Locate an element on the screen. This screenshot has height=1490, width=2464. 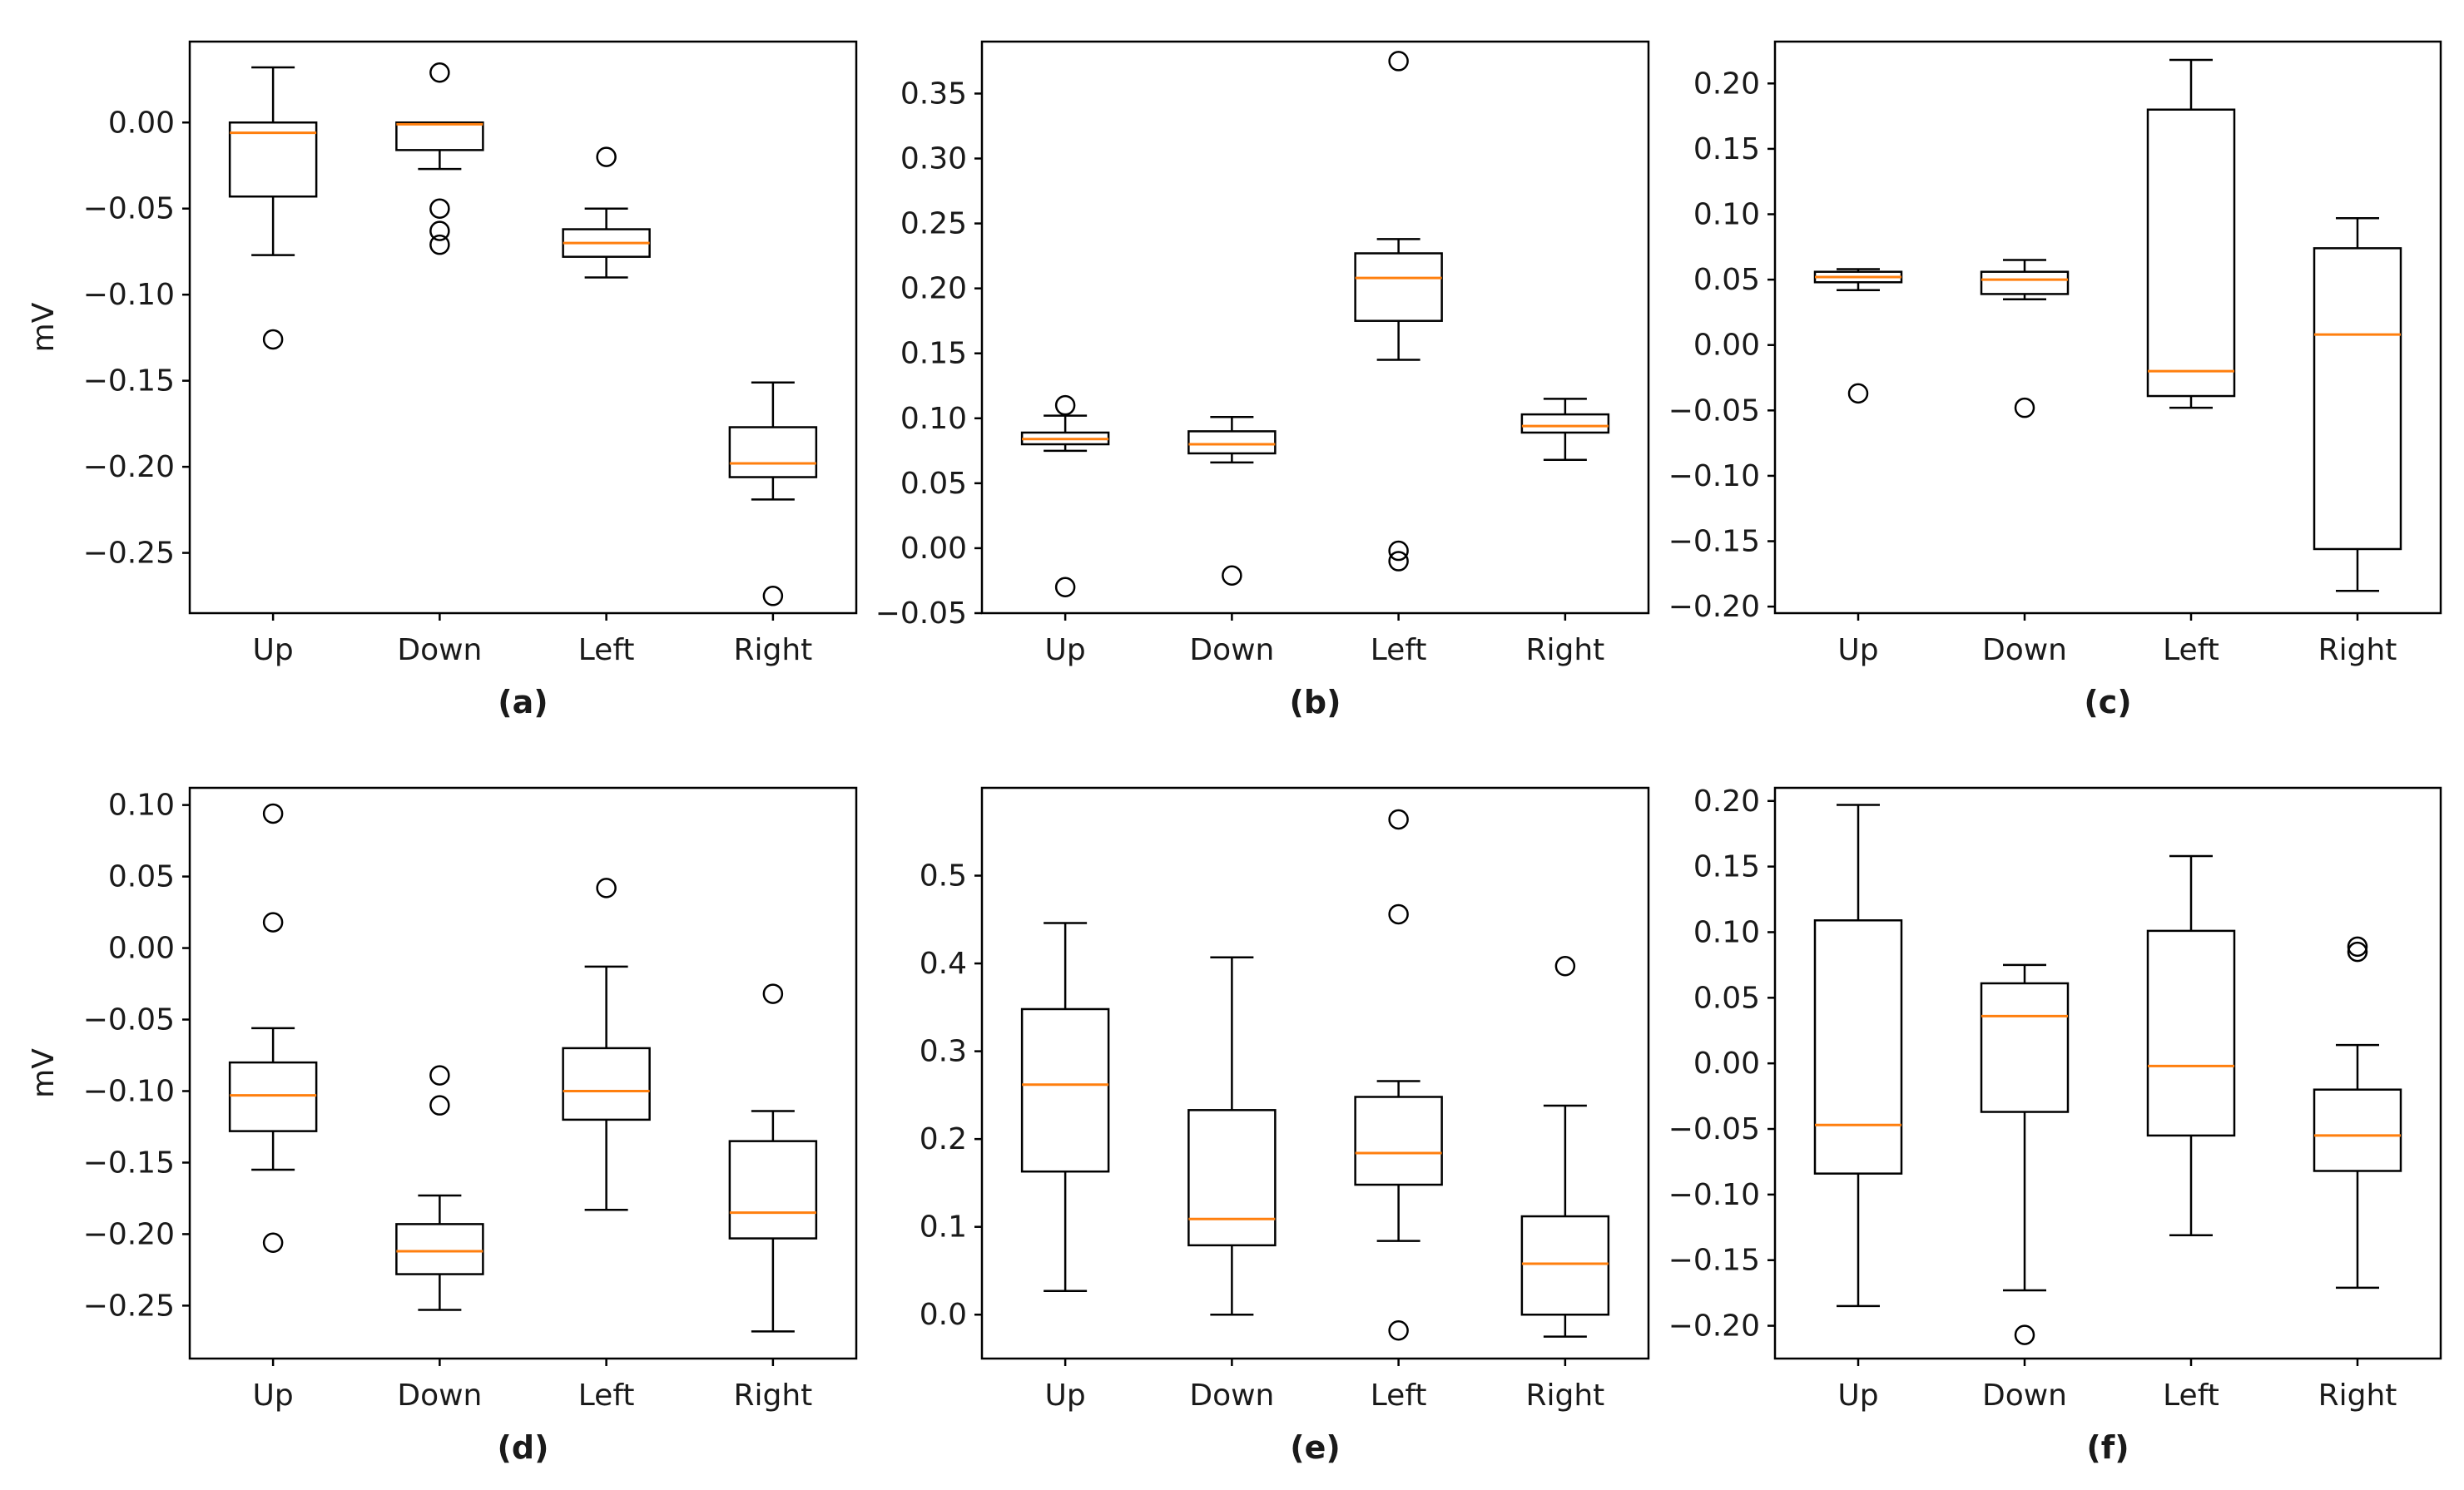
panel-label: (b) is located at coordinates (1315, 702).